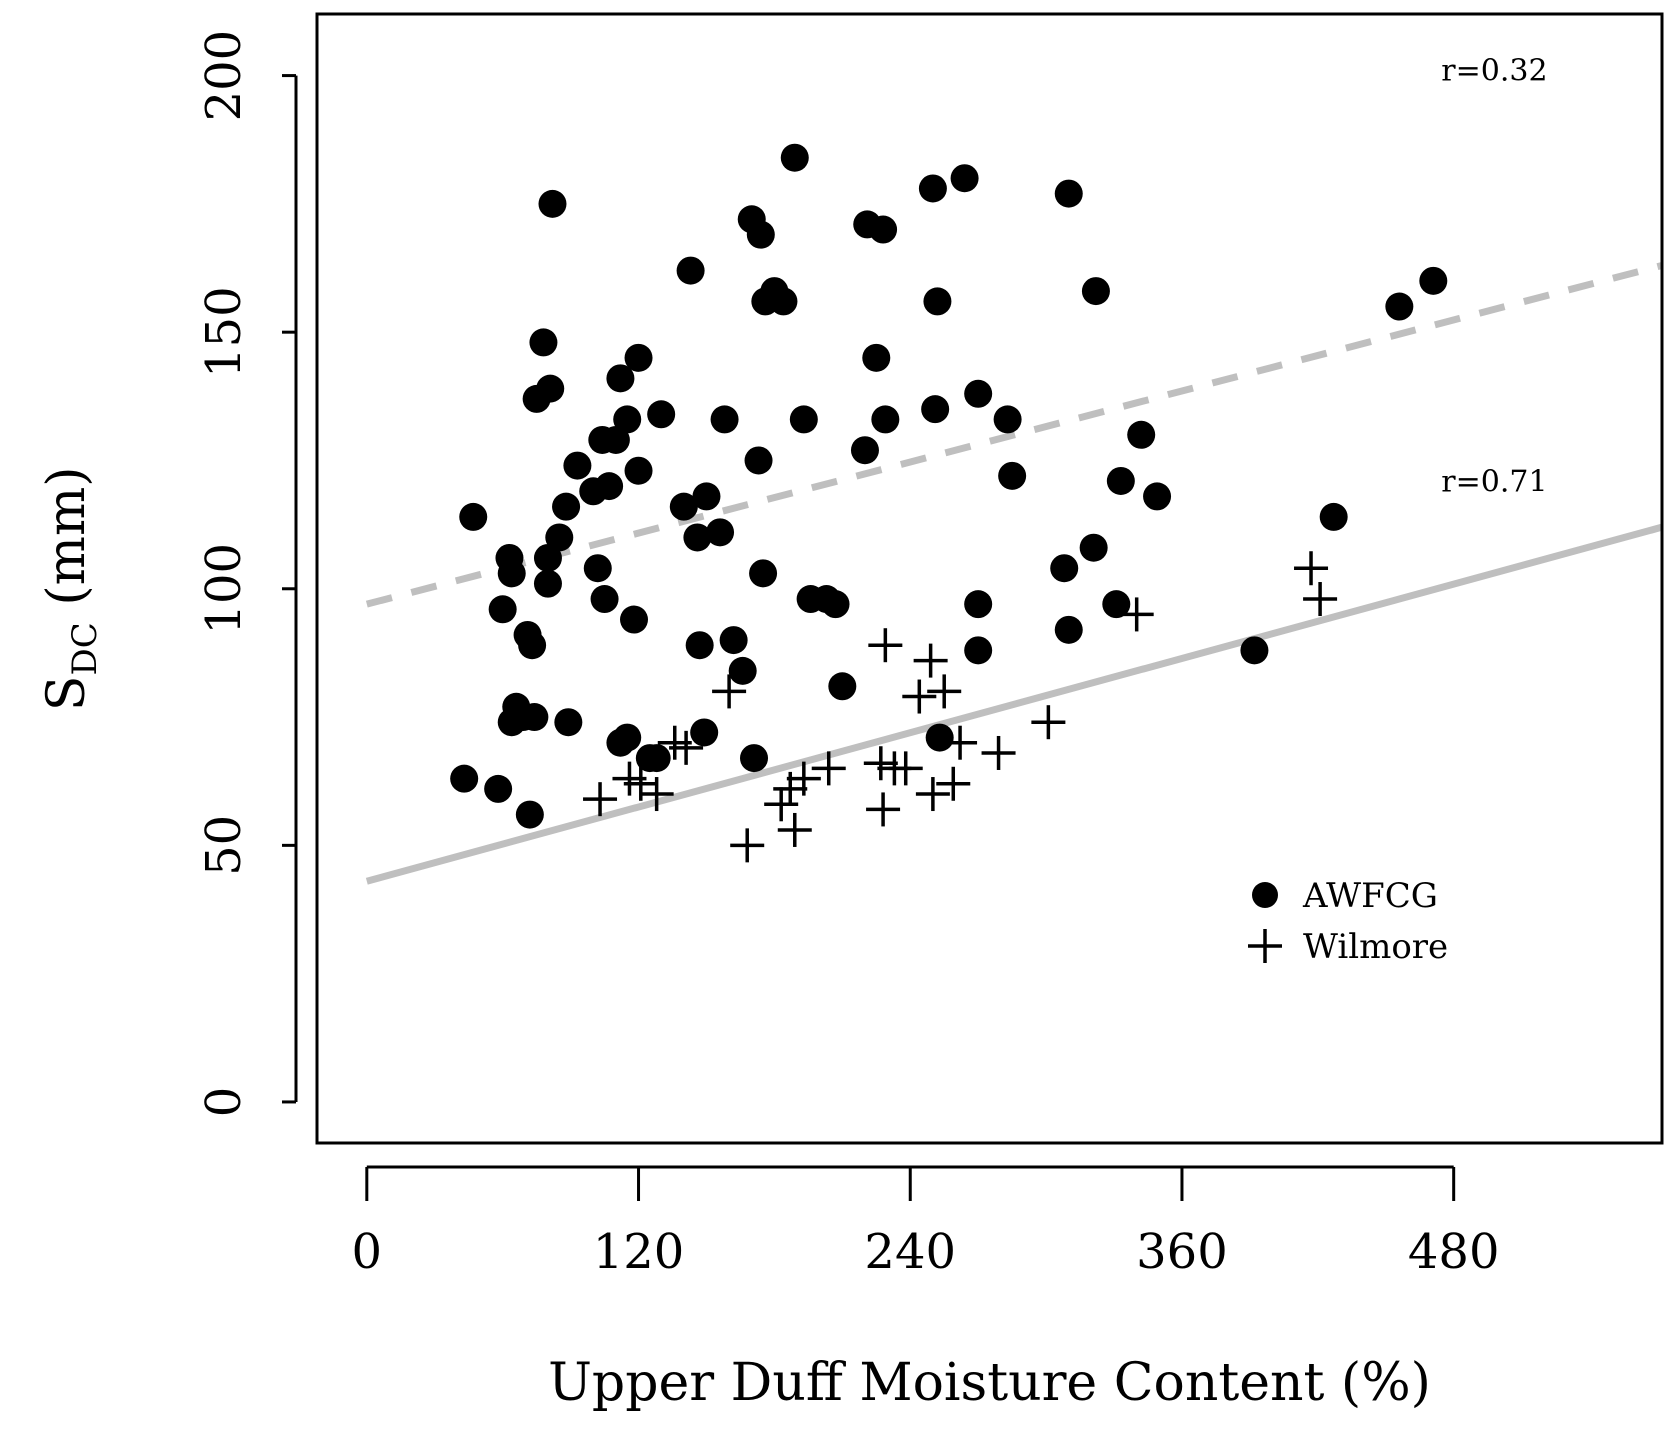 The height and width of the screenshot is (1441, 1675). Describe the element at coordinates (1494, 277) in the screenshot. I see `correlation-annotations: r=0.32 r=0.71` at that location.